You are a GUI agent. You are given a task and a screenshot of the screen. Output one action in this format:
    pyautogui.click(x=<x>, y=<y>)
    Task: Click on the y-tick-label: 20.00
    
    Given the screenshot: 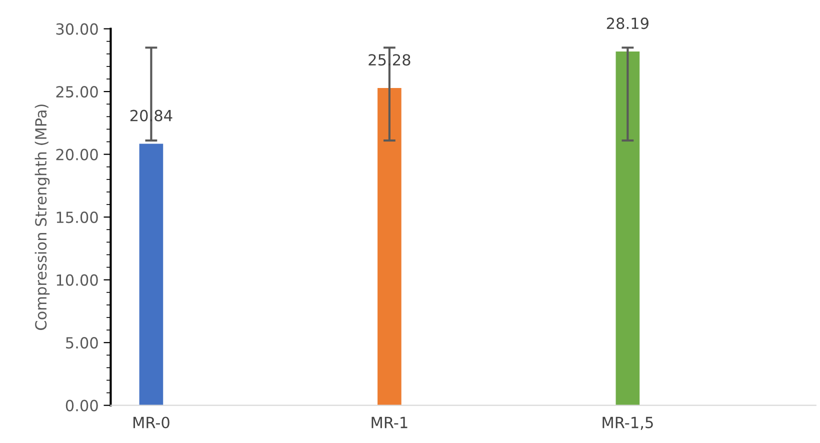 What is the action you would take?
    pyautogui.click(x=77, y=154)
    